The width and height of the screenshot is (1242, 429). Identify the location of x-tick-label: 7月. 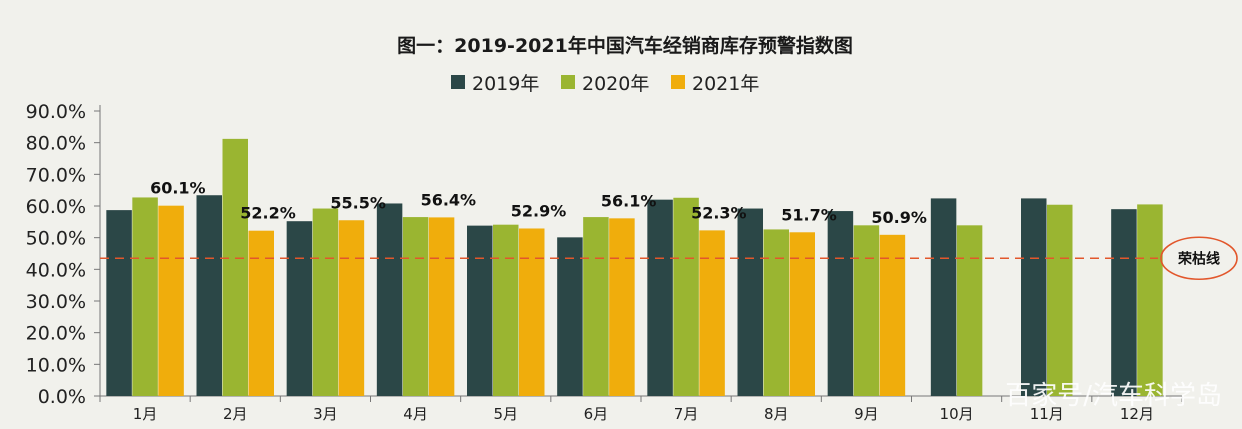
(686, 414).